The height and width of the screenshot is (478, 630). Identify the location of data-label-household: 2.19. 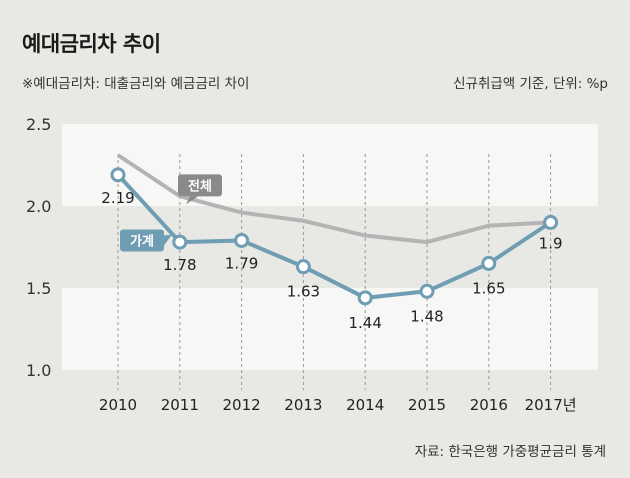
(117, 198).